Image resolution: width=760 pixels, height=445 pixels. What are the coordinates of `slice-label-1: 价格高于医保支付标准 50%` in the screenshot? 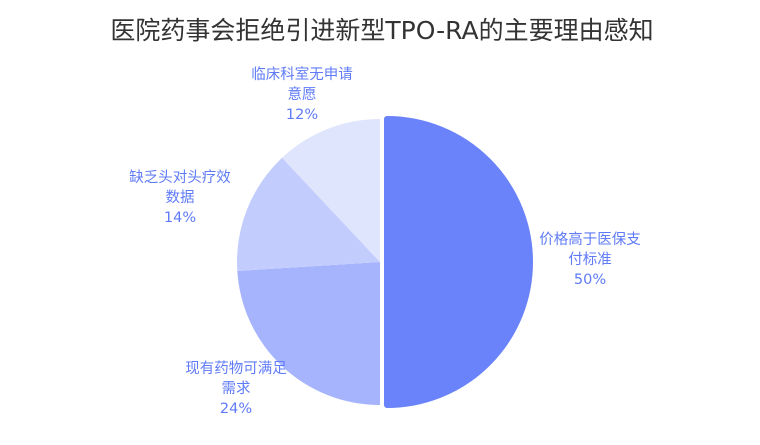 It's located at (590, 259).